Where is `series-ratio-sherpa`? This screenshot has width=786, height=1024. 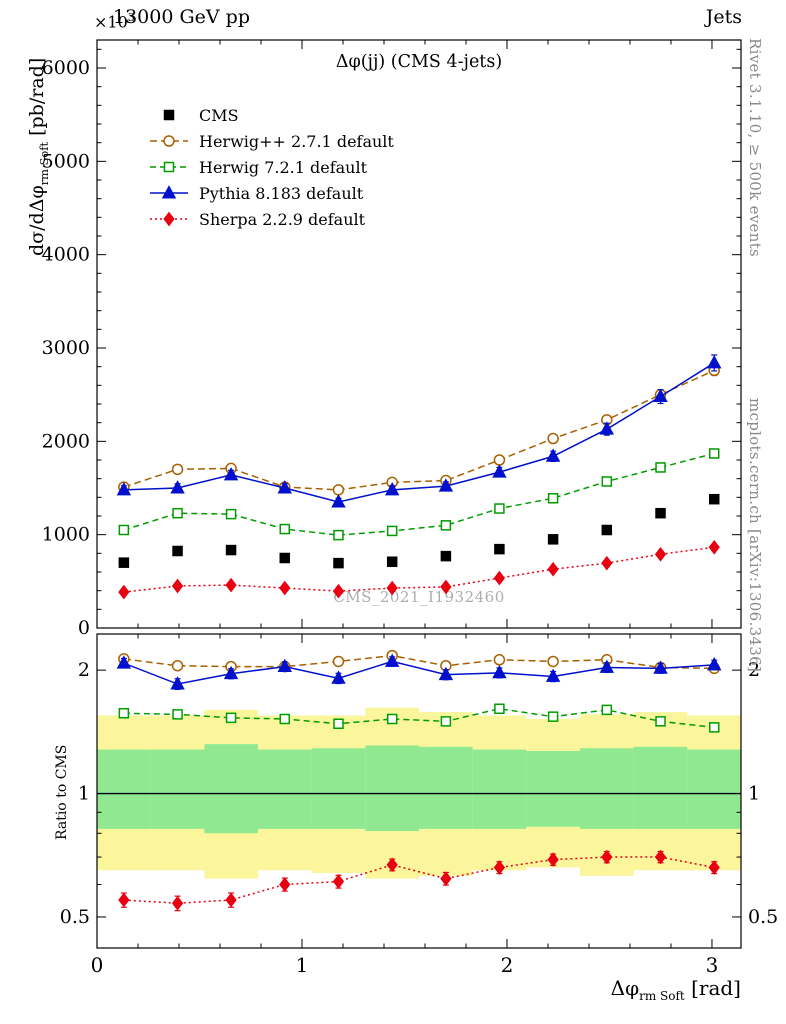
series-ratio-sherpa is located at coordinates (419, 880).